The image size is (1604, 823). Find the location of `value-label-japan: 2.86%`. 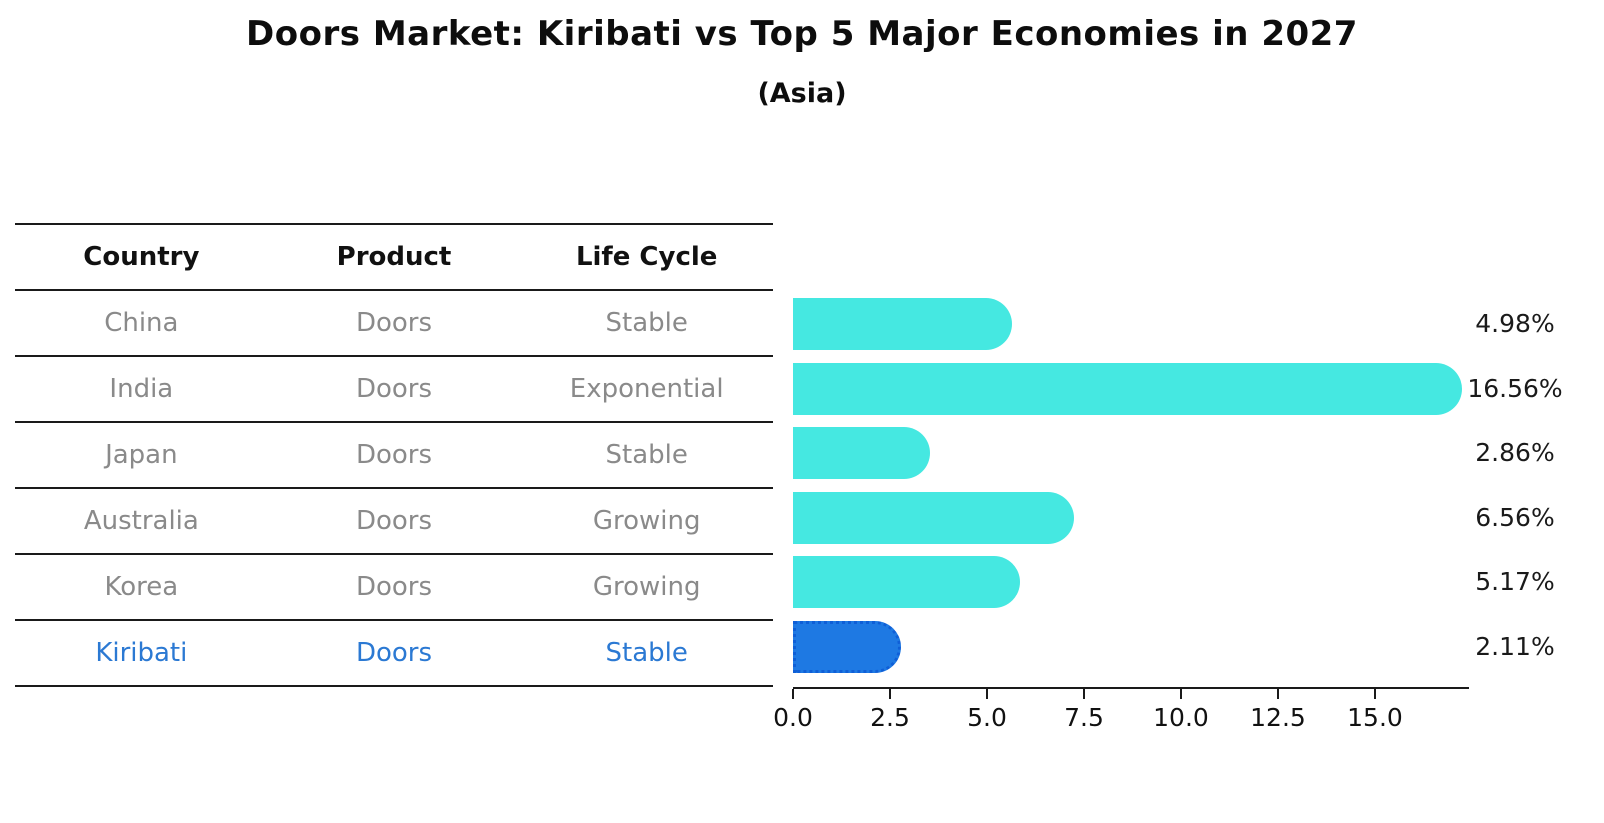

value-label-japan: 2.86% is located at coordinates (1515, 452).